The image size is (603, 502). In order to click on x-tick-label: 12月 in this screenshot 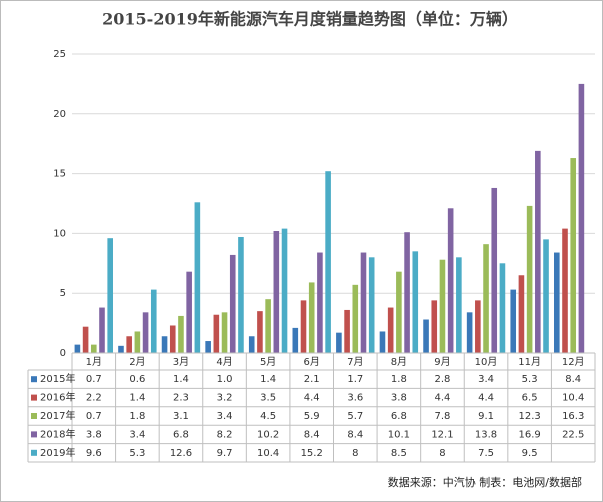, I will do `click(573, 362)`.